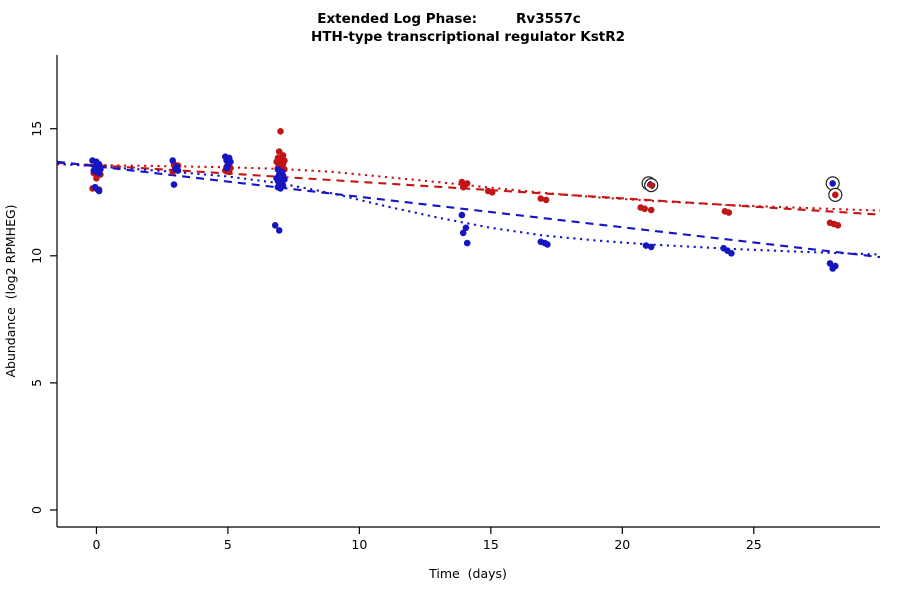 The height and width of the screenshot is (600, 900). I want to click on plot-subtitle: HTH-type transcriptional regulator KstR2, so click(468, 37).